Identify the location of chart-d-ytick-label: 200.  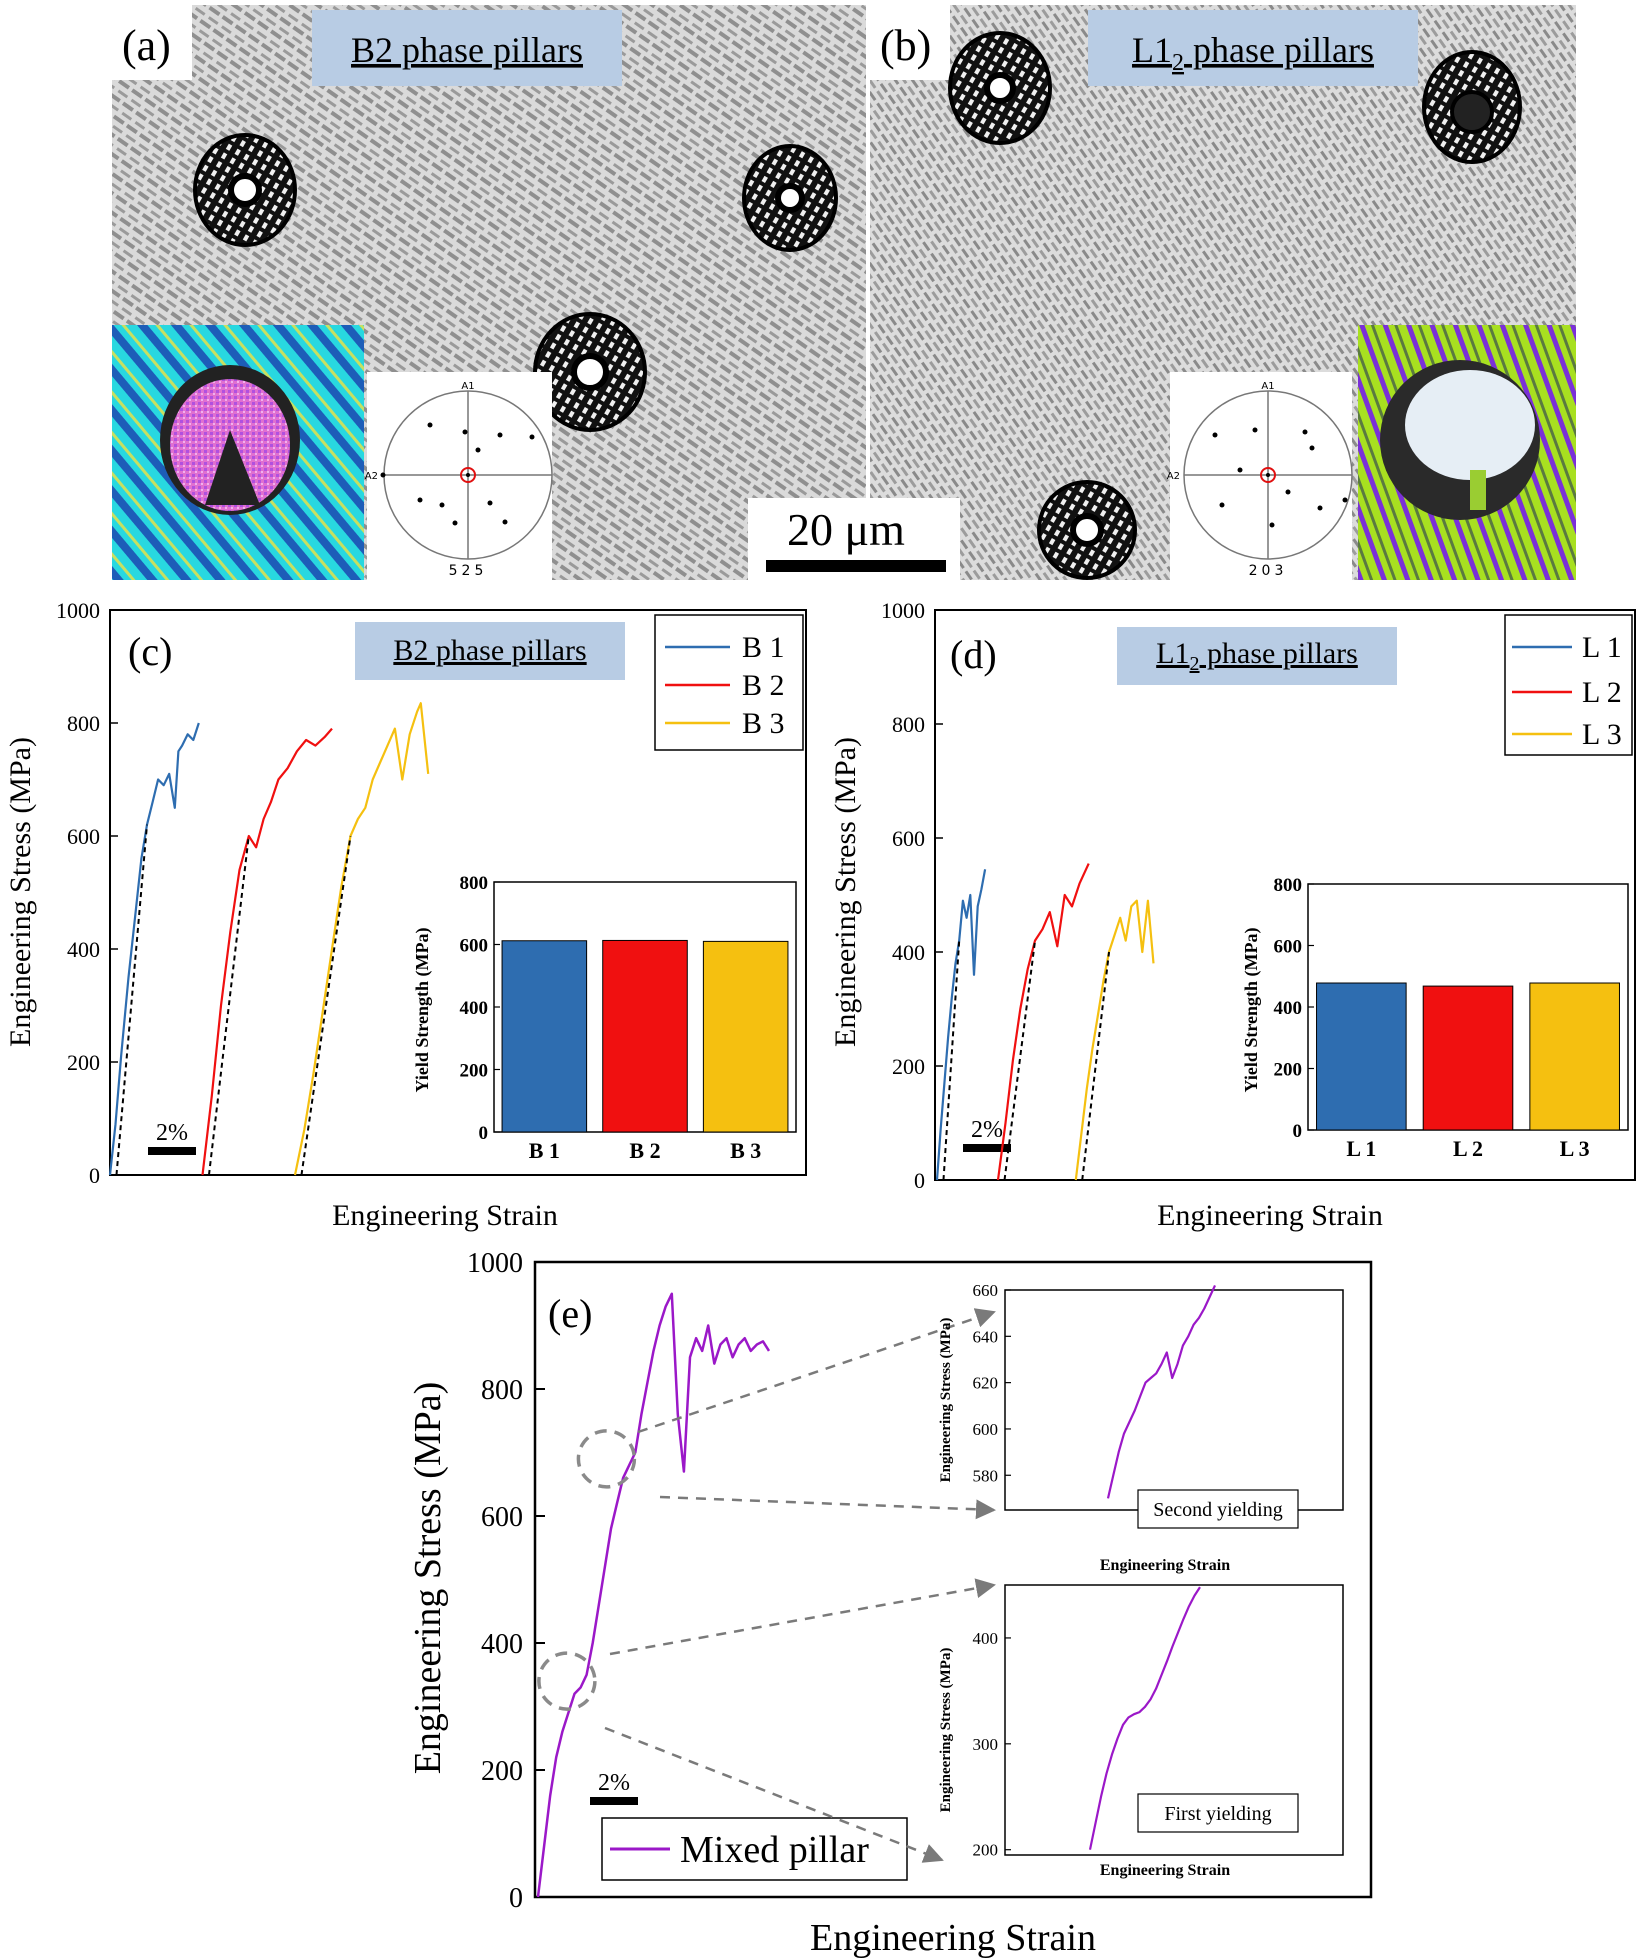
(908, 1066).